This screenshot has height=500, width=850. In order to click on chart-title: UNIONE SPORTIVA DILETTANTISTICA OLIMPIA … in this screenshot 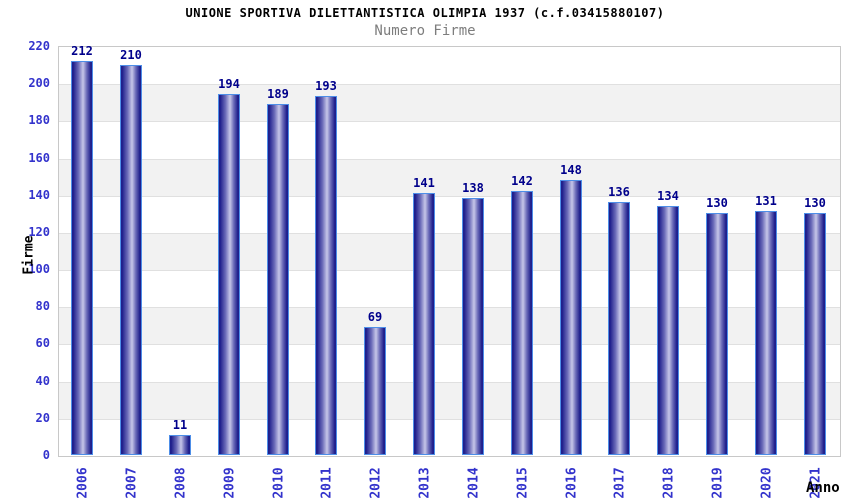, I will do `click(425, 13)`.